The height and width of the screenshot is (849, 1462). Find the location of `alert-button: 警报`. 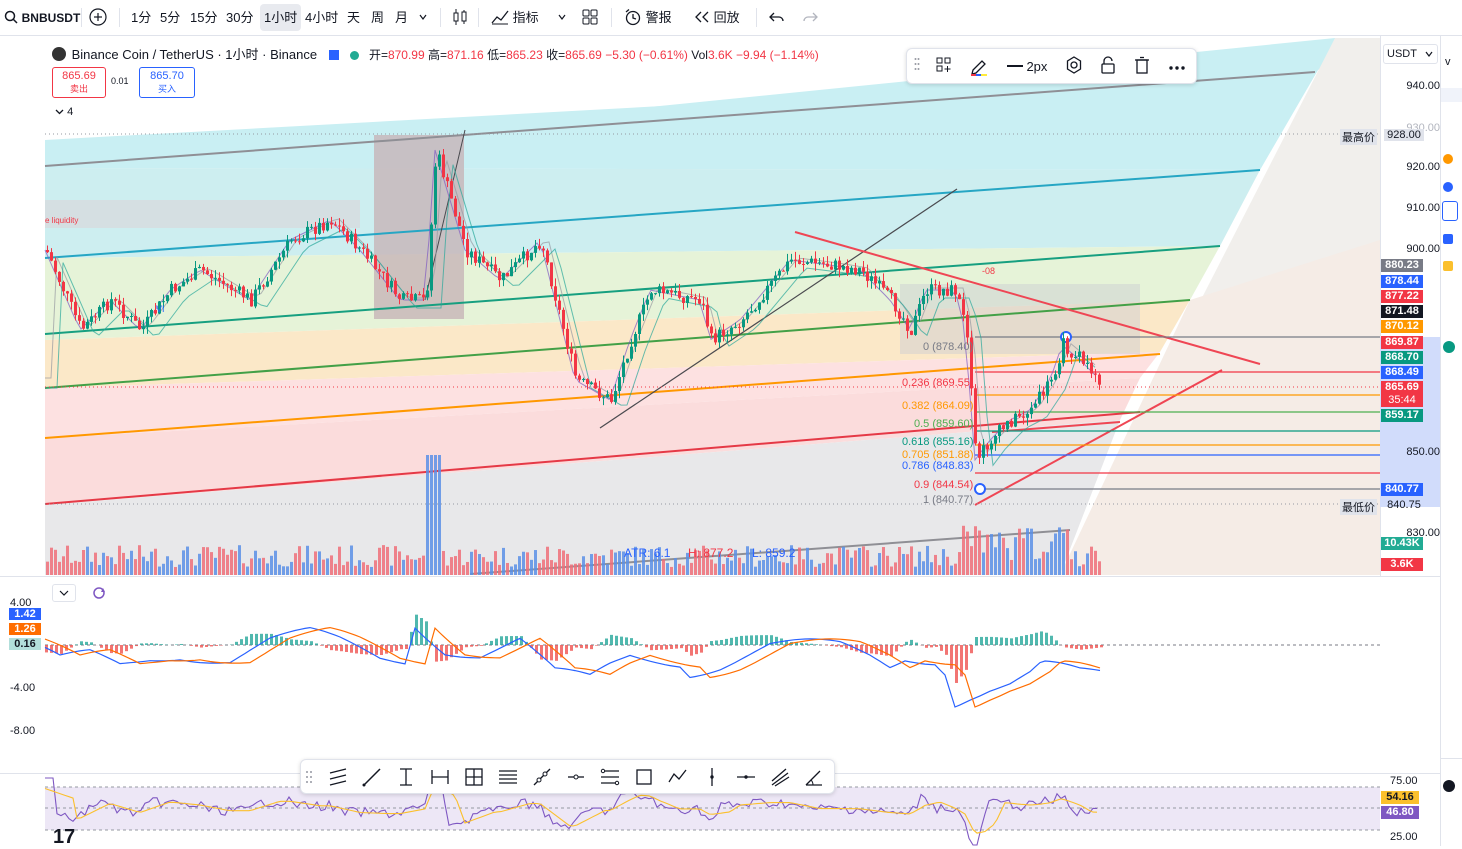

alert-button: 警报 is located at coordinates (648, 17).